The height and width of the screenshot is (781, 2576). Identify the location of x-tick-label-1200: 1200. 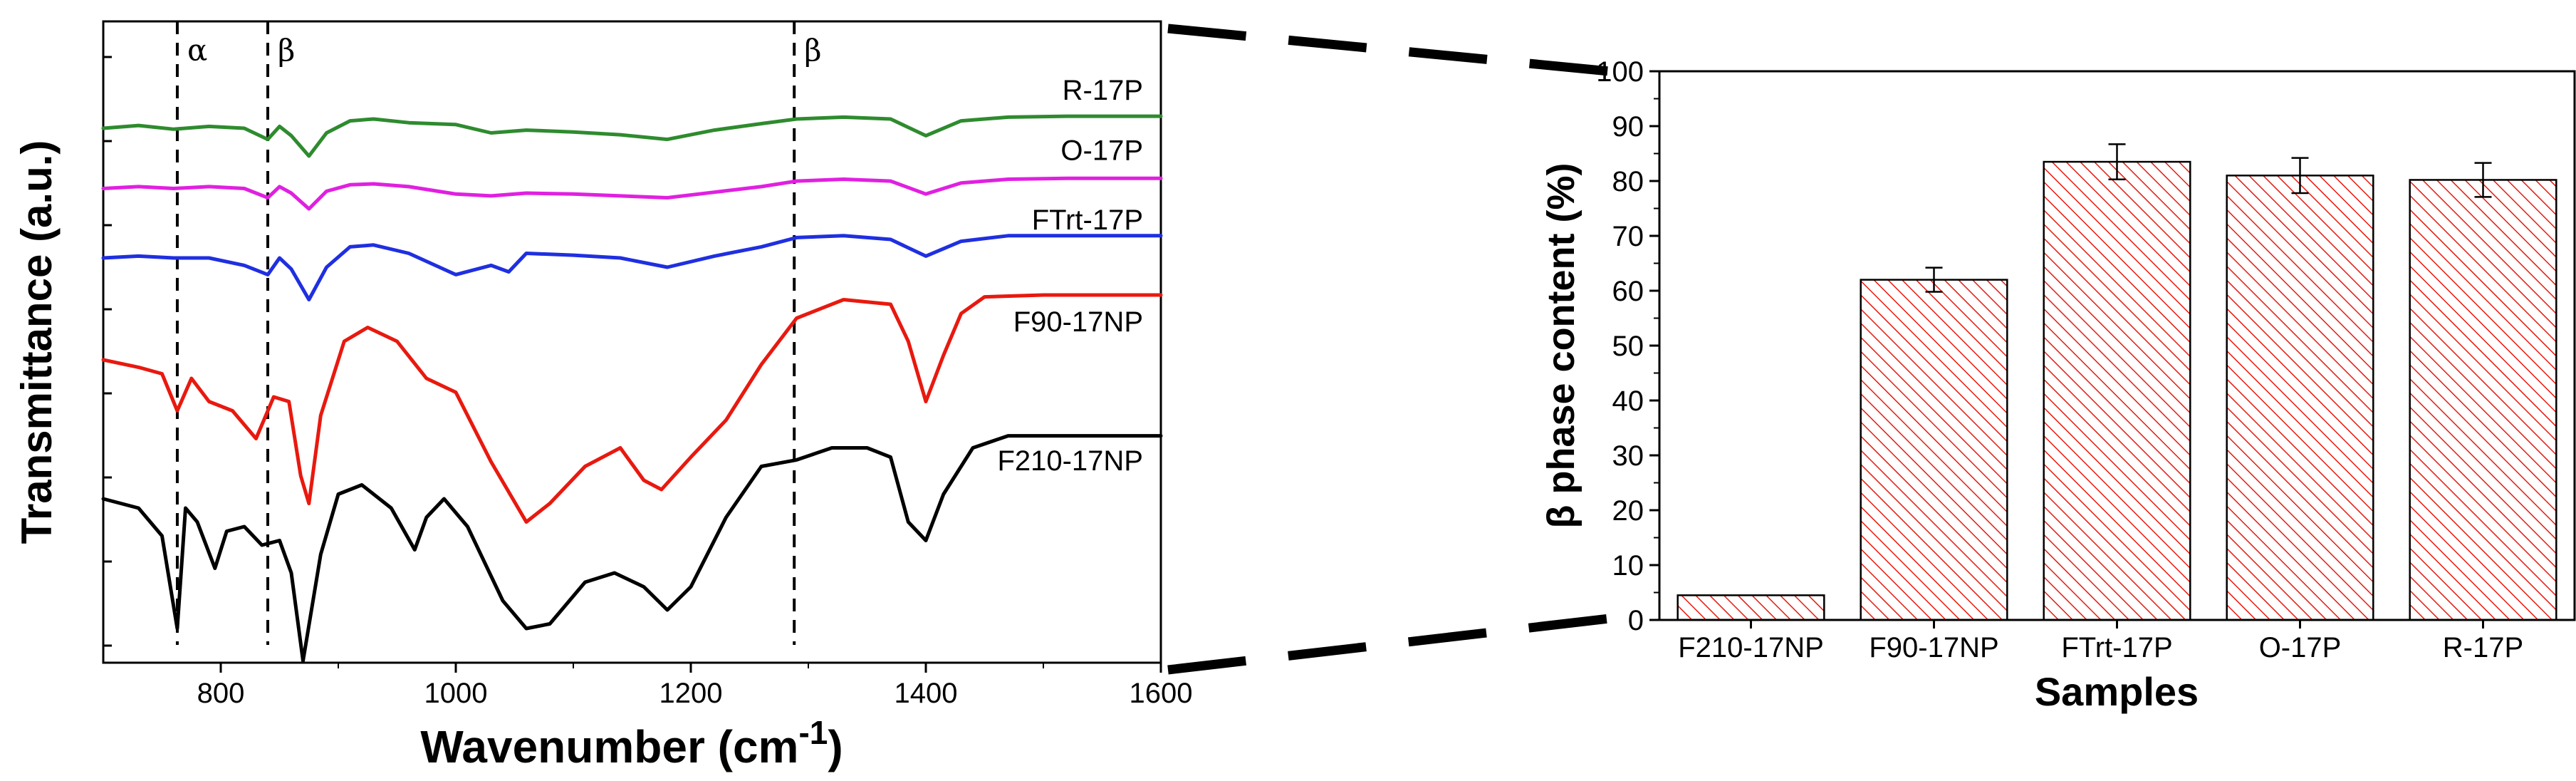
(691, 693).